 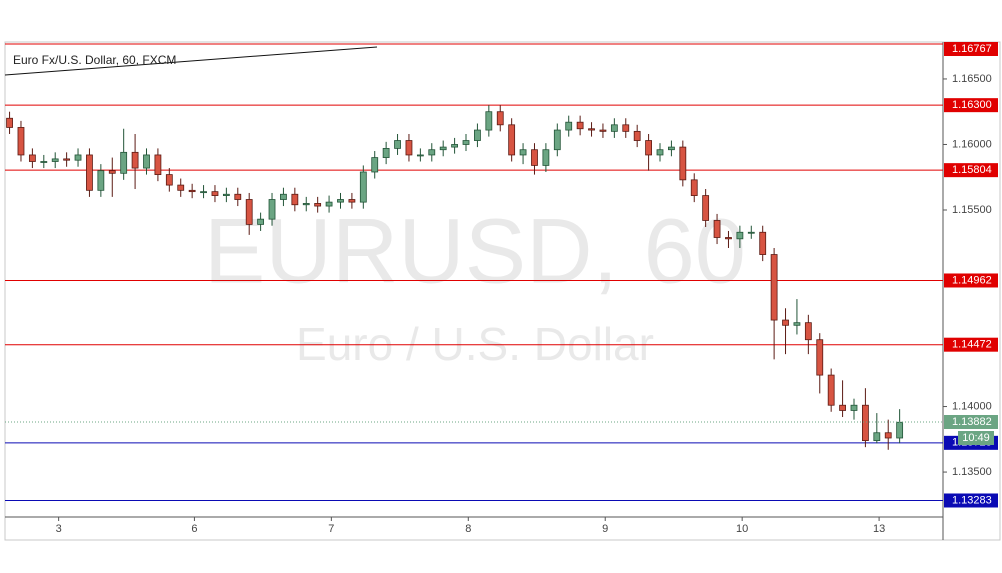 I want to click on countdown-box, so click(x=976, y=438).